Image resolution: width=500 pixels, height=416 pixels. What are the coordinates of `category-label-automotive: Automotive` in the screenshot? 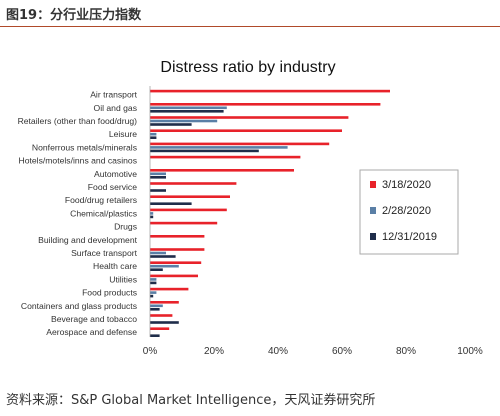 It's located at (115, 174).